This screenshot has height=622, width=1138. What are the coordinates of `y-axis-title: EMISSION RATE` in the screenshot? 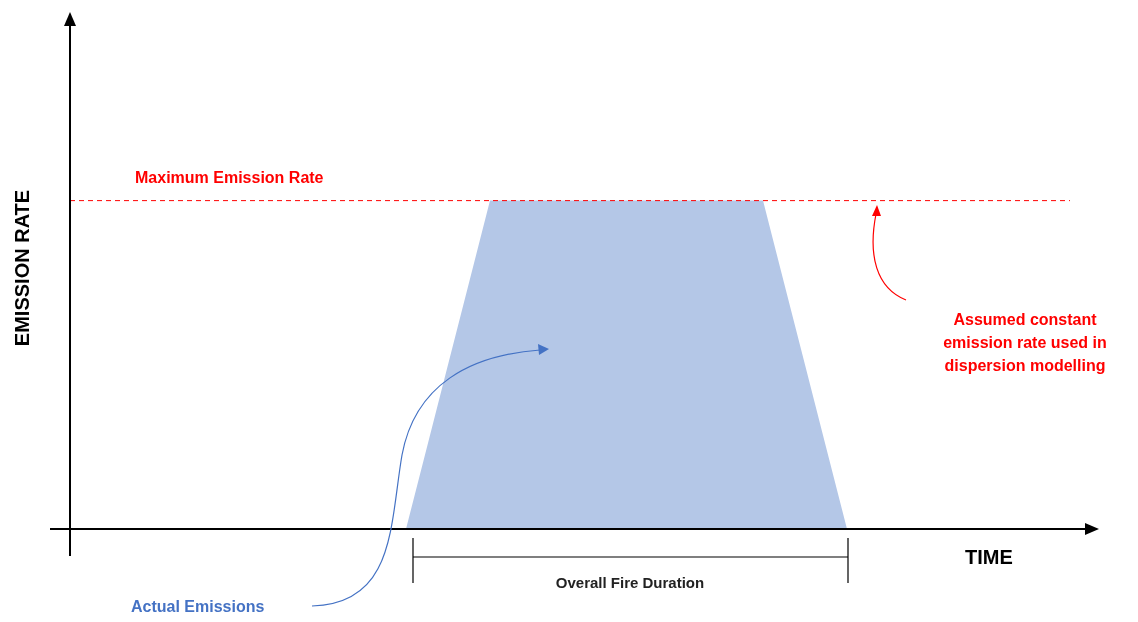 It's located at (22, 268).